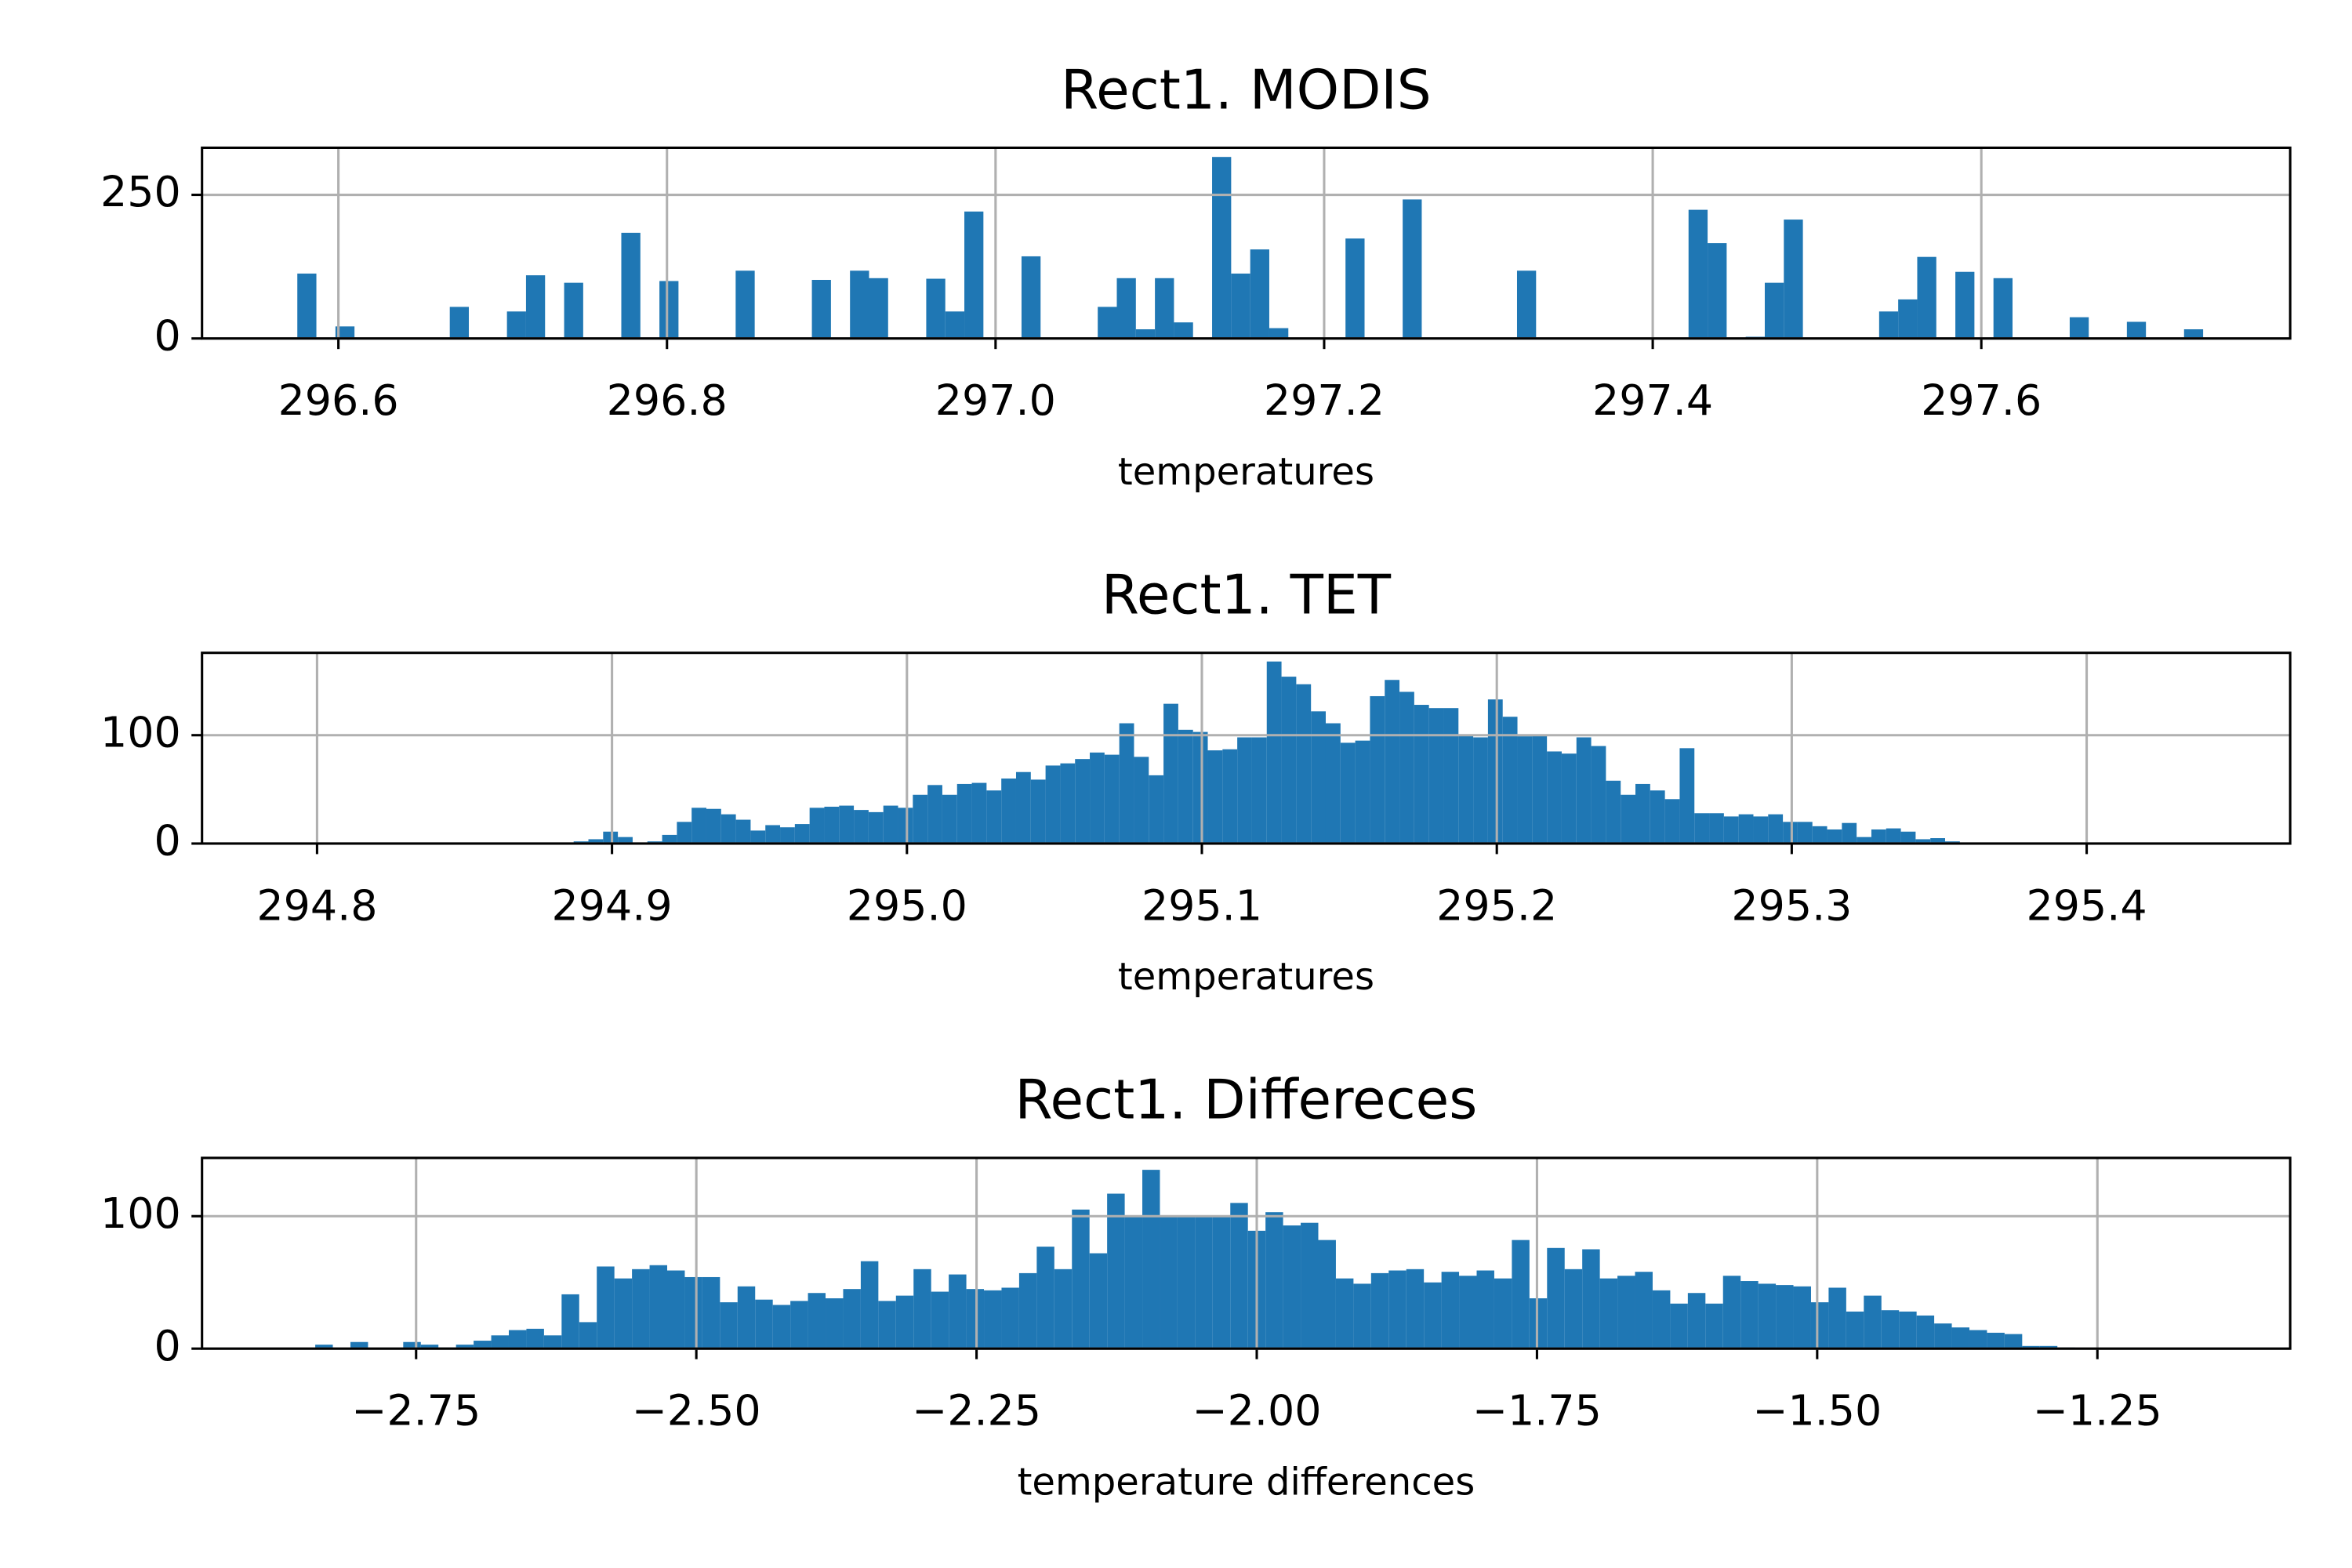  Describe the element at coordinates (612, 905) in the screenshot. I see `x-tick-label: 294.9` at that location.